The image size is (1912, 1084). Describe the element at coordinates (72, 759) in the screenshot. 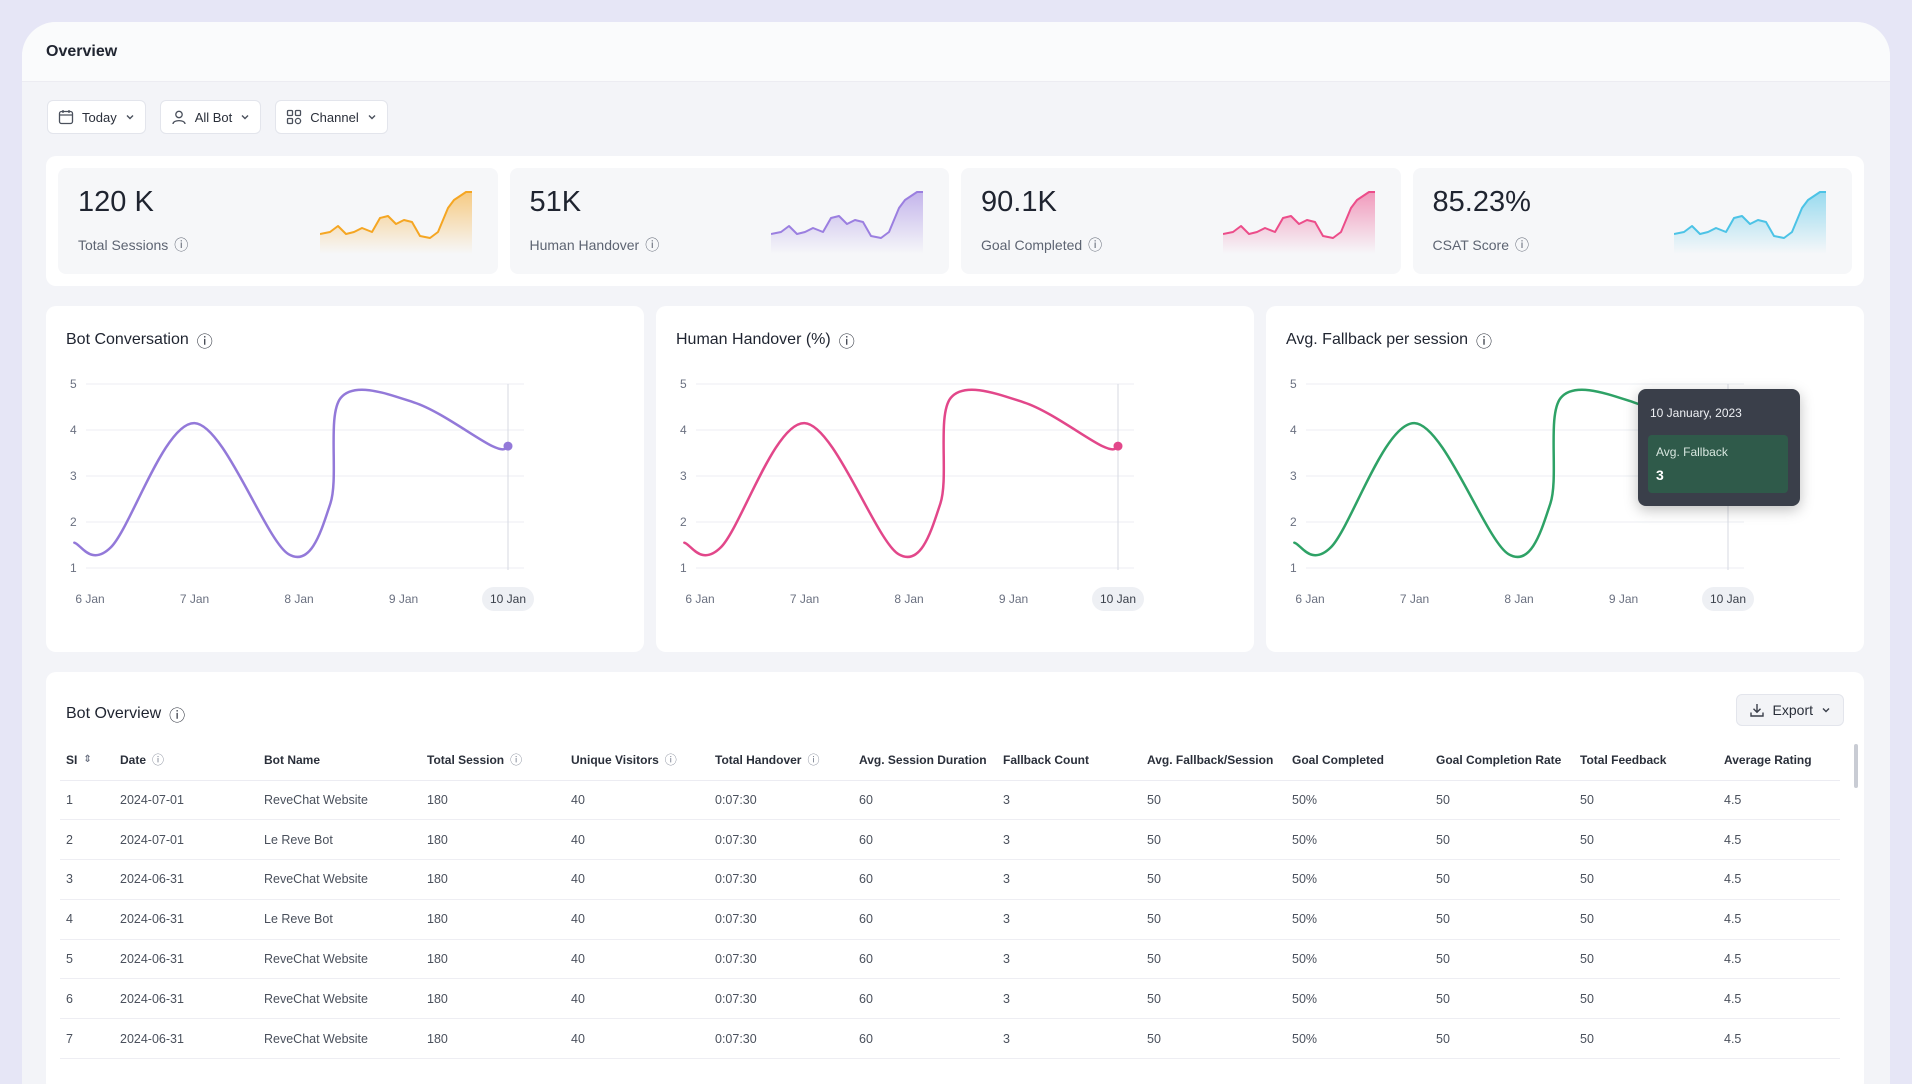

I see `column-header-text: SI` at that location.